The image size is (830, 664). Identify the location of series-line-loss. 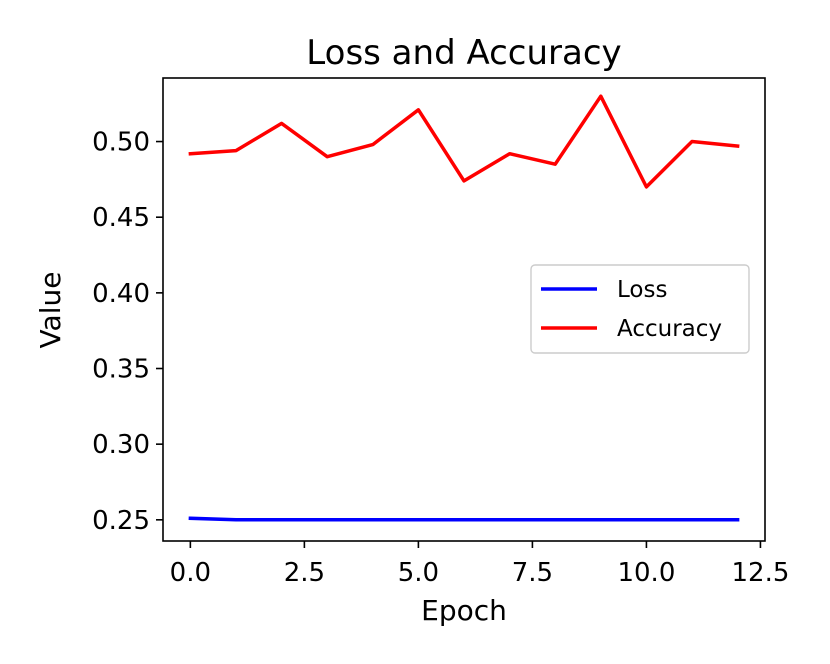
(464, 519).